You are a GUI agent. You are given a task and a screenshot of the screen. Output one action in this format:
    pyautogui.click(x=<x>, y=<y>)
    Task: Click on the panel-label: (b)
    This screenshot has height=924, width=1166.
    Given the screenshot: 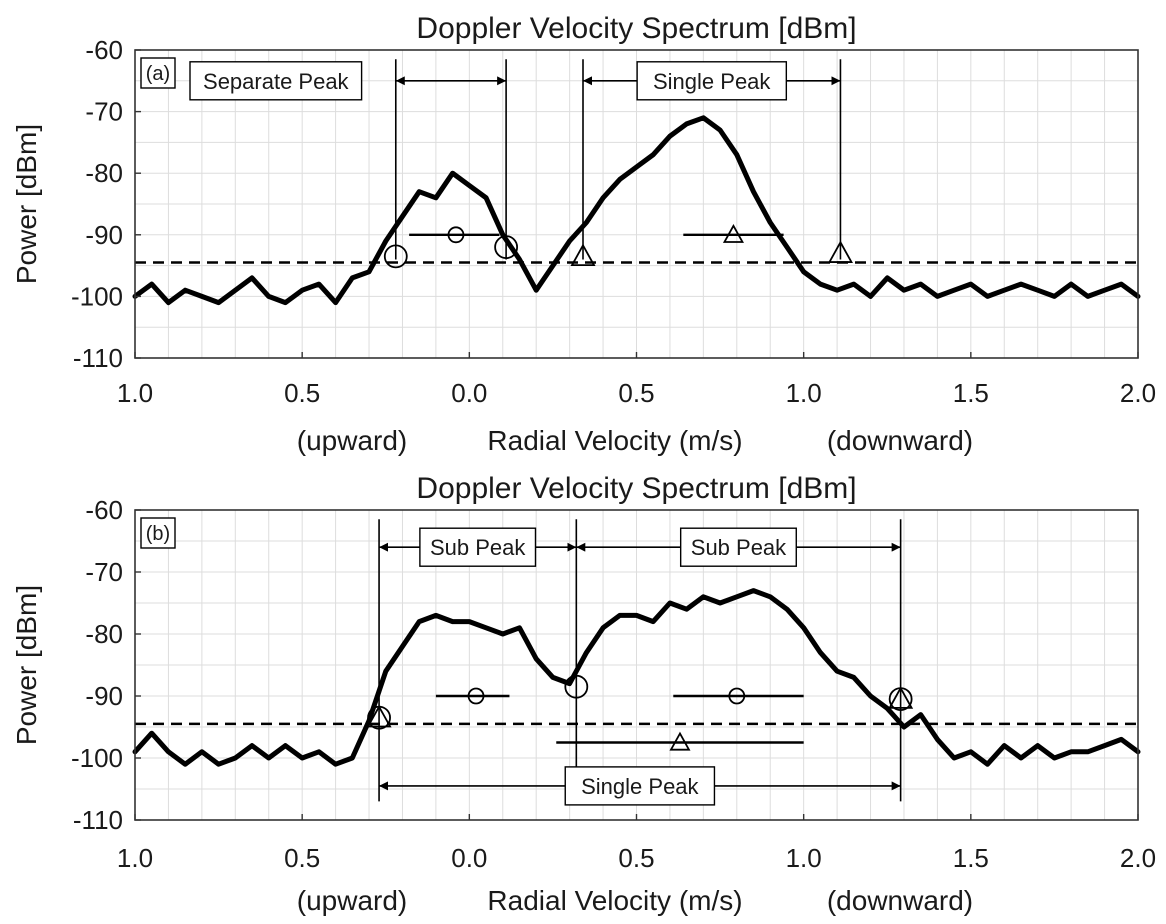 What is the action you would take?
    pyautogui.click(x=158, y=534)
    